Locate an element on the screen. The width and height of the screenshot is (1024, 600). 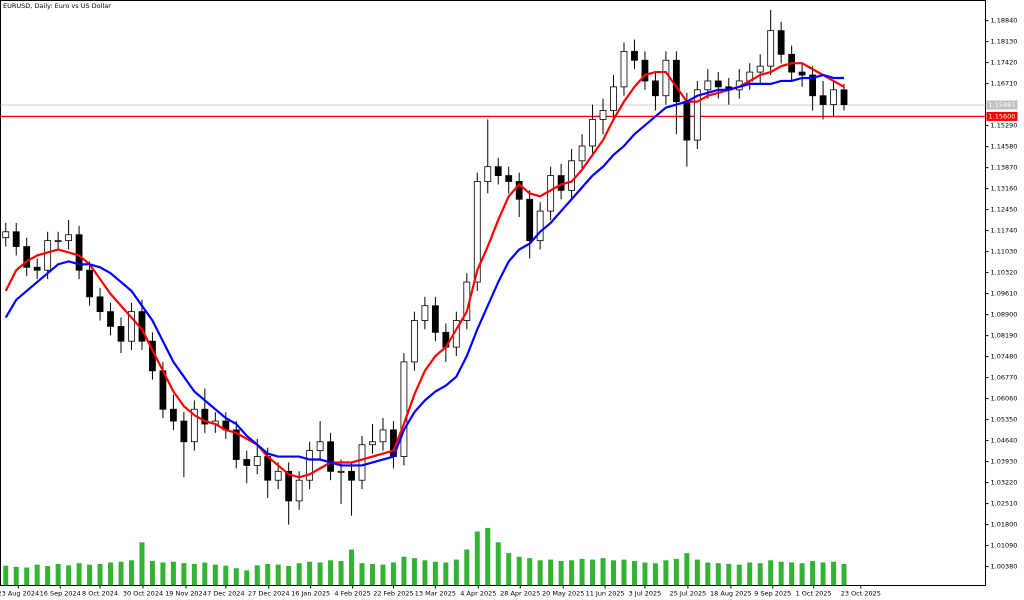
y-tick-label: 1.03220 is located at coordinates (1004, 483).